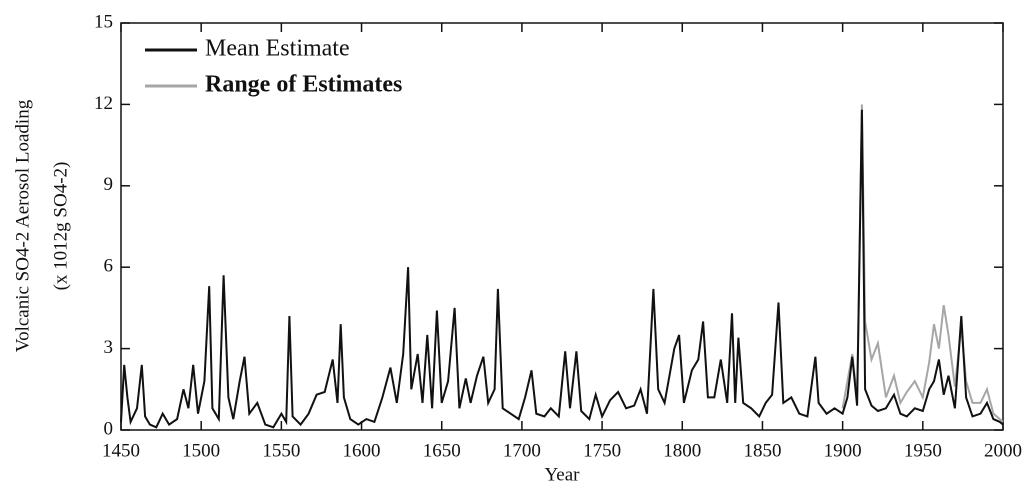 The height and width of the screenshot is (487, 1029). What do you see at coordinates (109, 266) in the screenshot?
I see `y-tick-label: 6` at bounding box center [109, 266].